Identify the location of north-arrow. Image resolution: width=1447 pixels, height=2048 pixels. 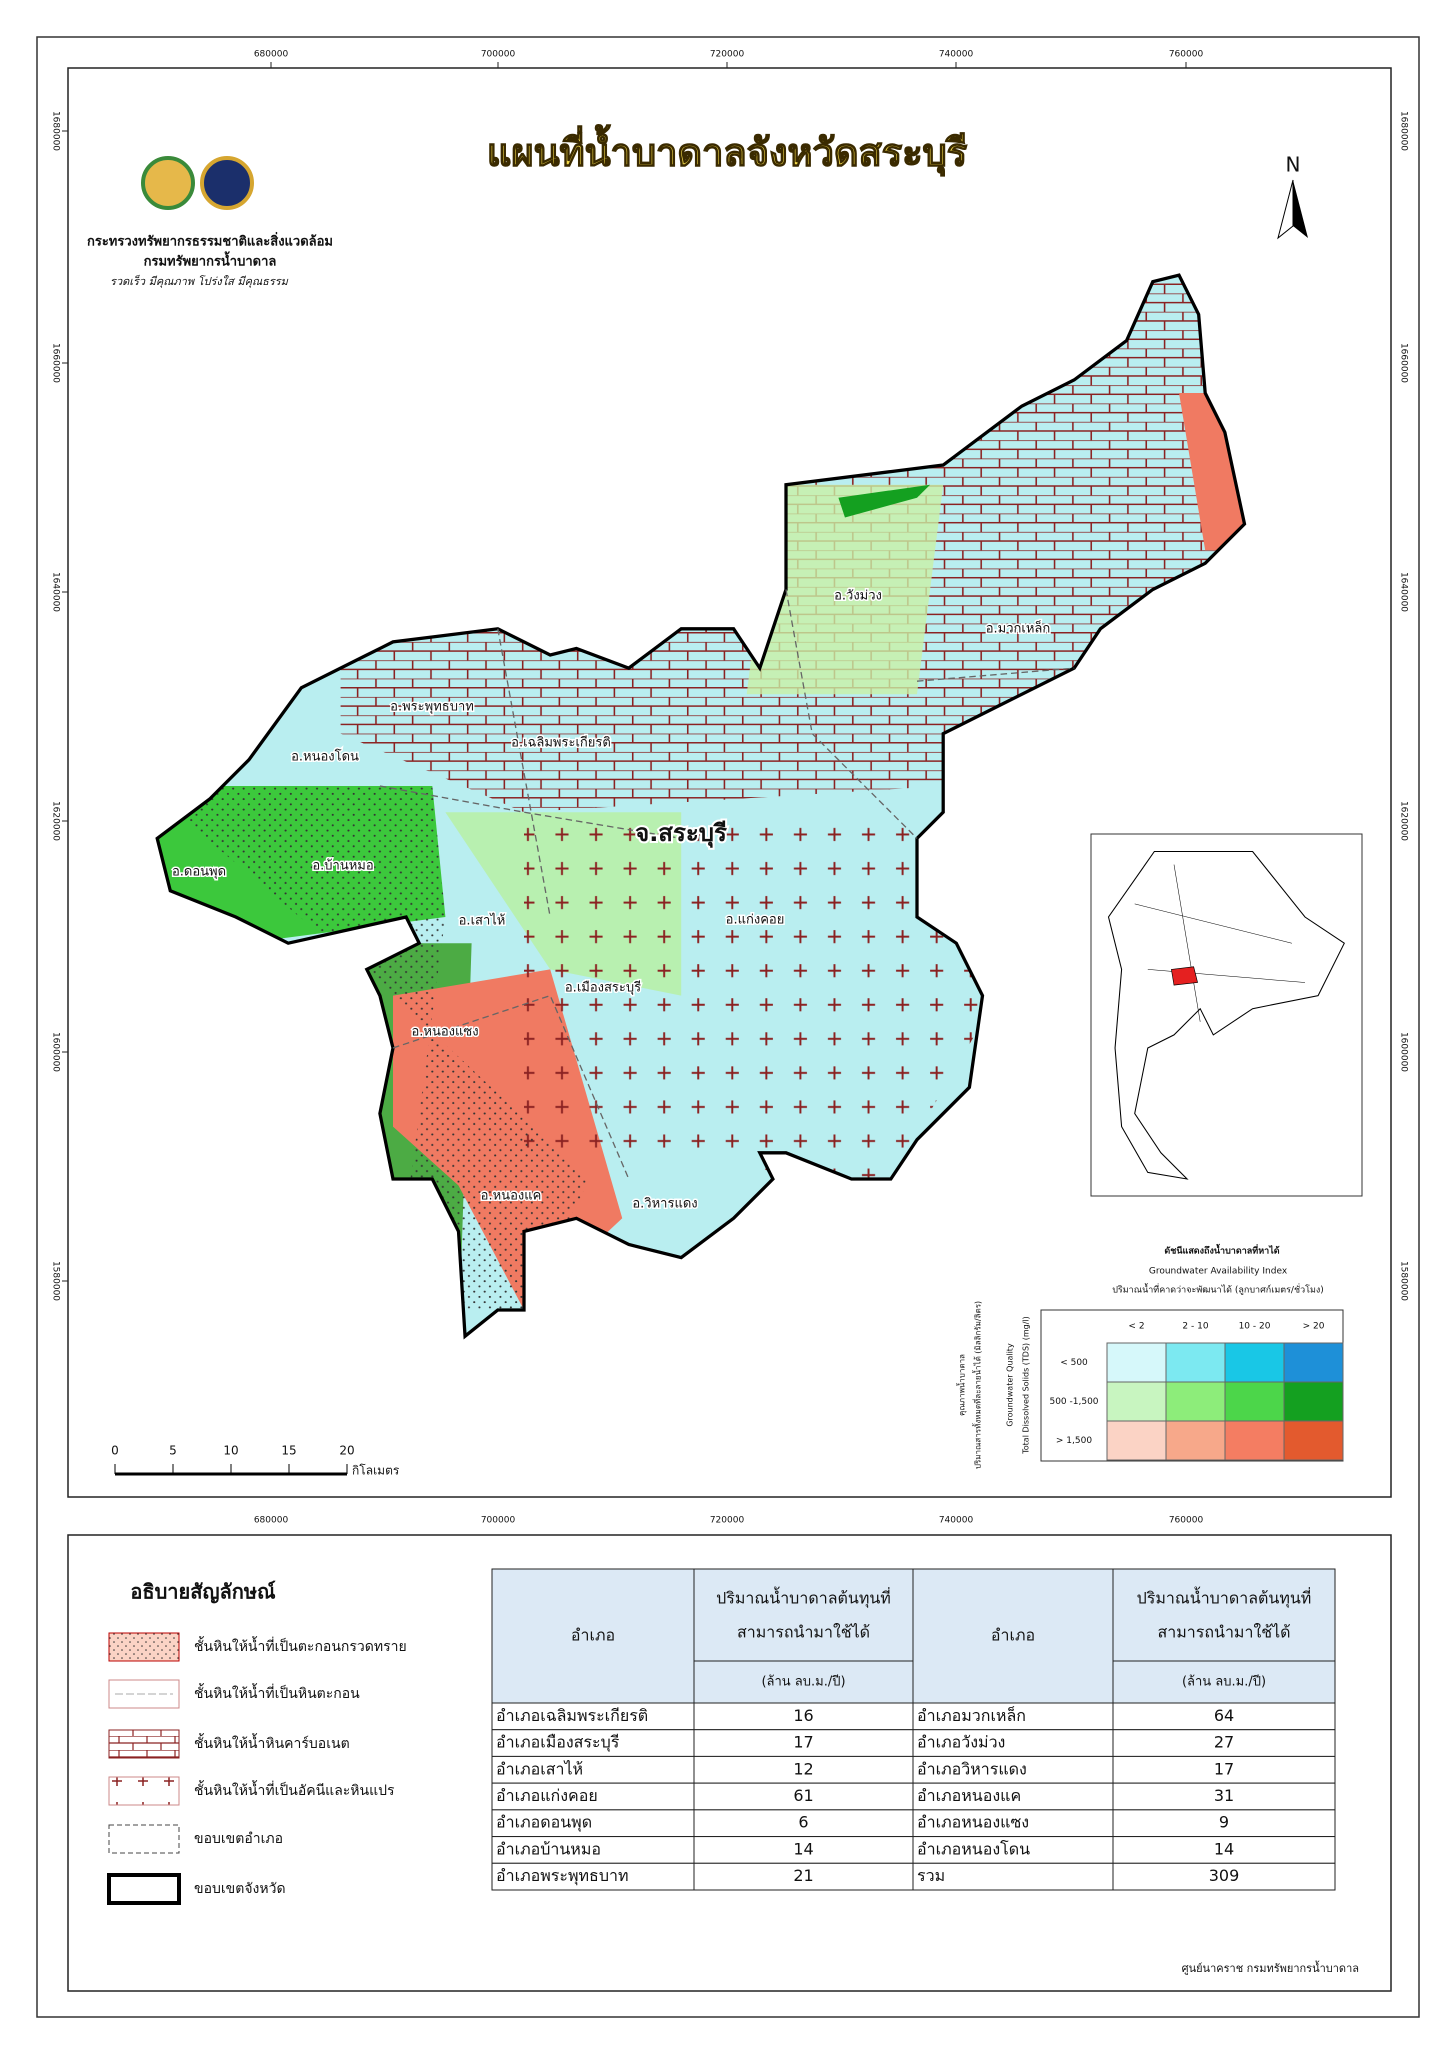
(1285, 209).